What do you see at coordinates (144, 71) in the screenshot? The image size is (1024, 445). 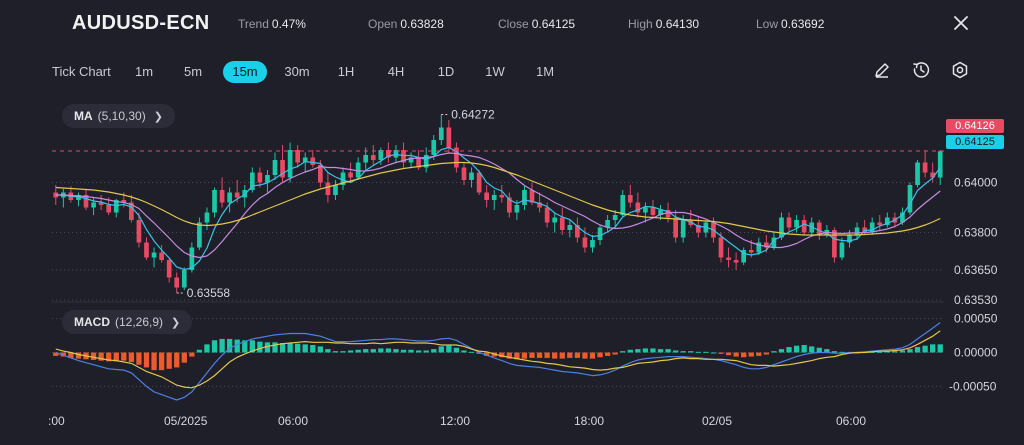 I see `tab-timeframe-1m: 1m` at bounding box center [144, 71].